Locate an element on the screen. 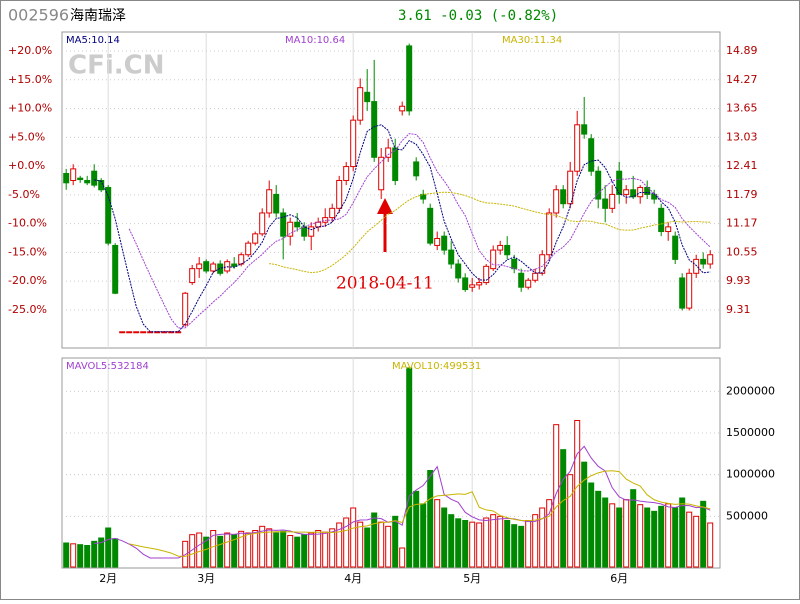  y-tick-label: 500000 is located at coordinates (747, 515).